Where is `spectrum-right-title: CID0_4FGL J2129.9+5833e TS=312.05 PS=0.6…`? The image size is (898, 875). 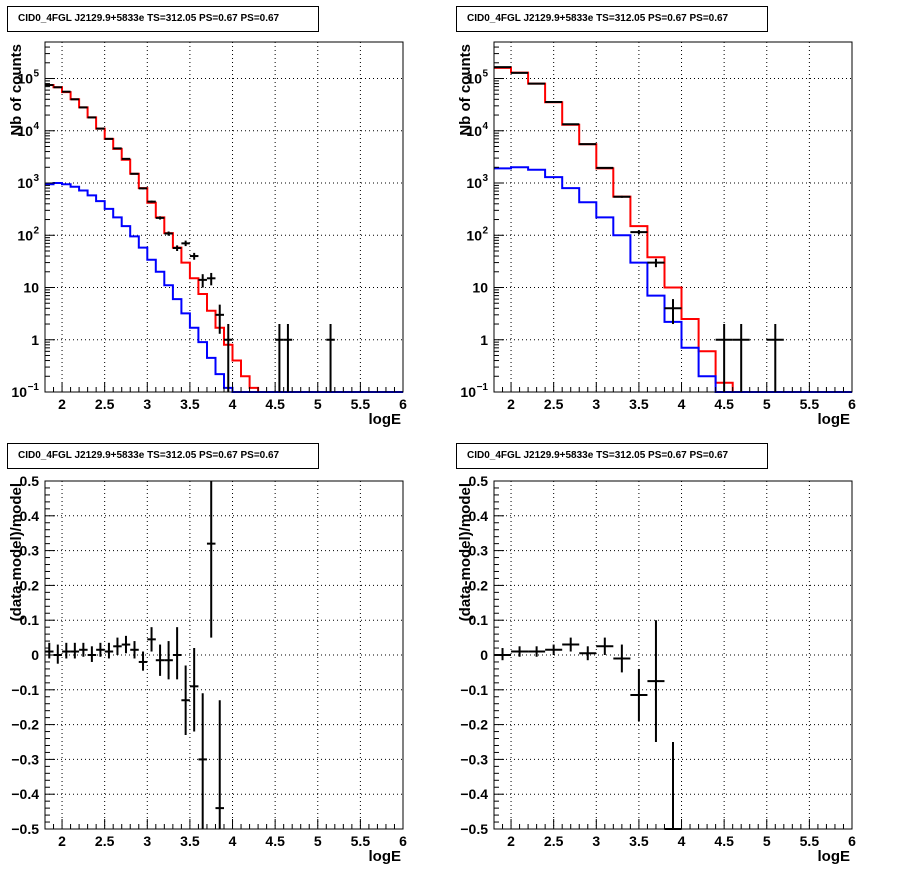
spectrum-right-title: CID0_4FGL J2129.9+5833e TS=312.05 PS=0.6… is located at coordinates (612, 19).